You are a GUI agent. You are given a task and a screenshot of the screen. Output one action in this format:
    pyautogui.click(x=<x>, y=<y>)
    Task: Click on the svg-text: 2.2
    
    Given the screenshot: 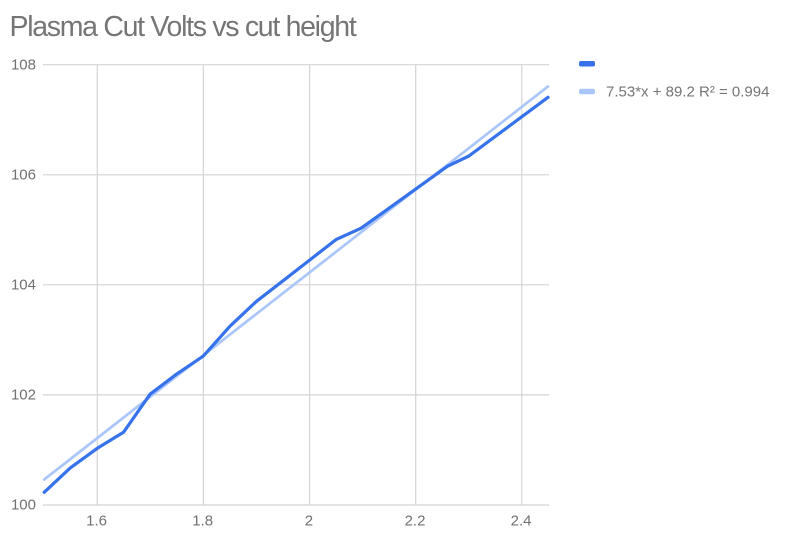 What is the action you would take?
    pyautogui.click(x=415, y=520)
    